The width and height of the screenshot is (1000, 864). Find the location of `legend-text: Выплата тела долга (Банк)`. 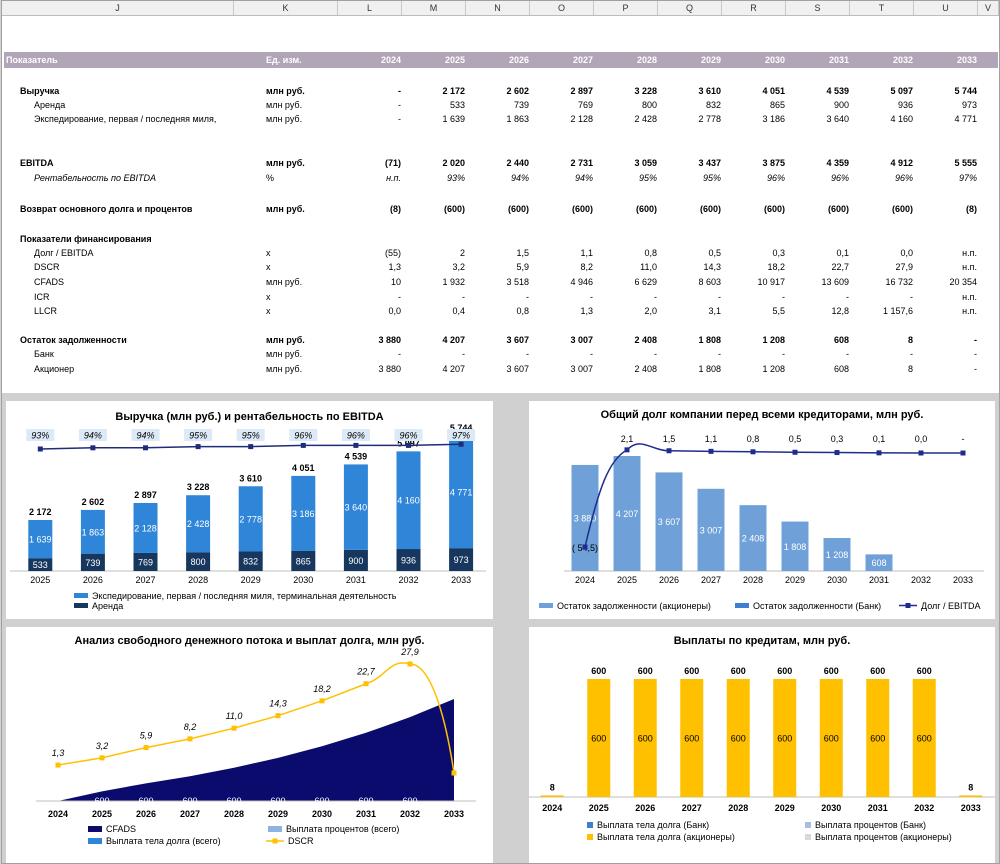

legend-text: Выплата тела долга (Банк) is located at coordinates (653, 825).